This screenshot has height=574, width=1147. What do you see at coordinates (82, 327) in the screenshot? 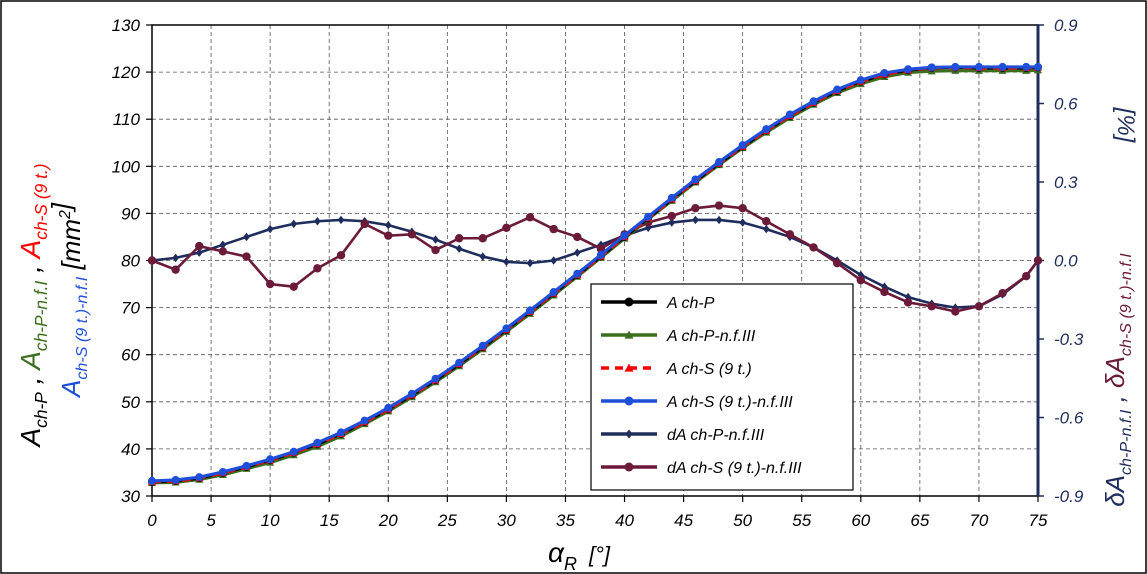
I see `axis-title-subscript: ch-S (9 t.)-n.f.I` at bounding box center [82, 327].